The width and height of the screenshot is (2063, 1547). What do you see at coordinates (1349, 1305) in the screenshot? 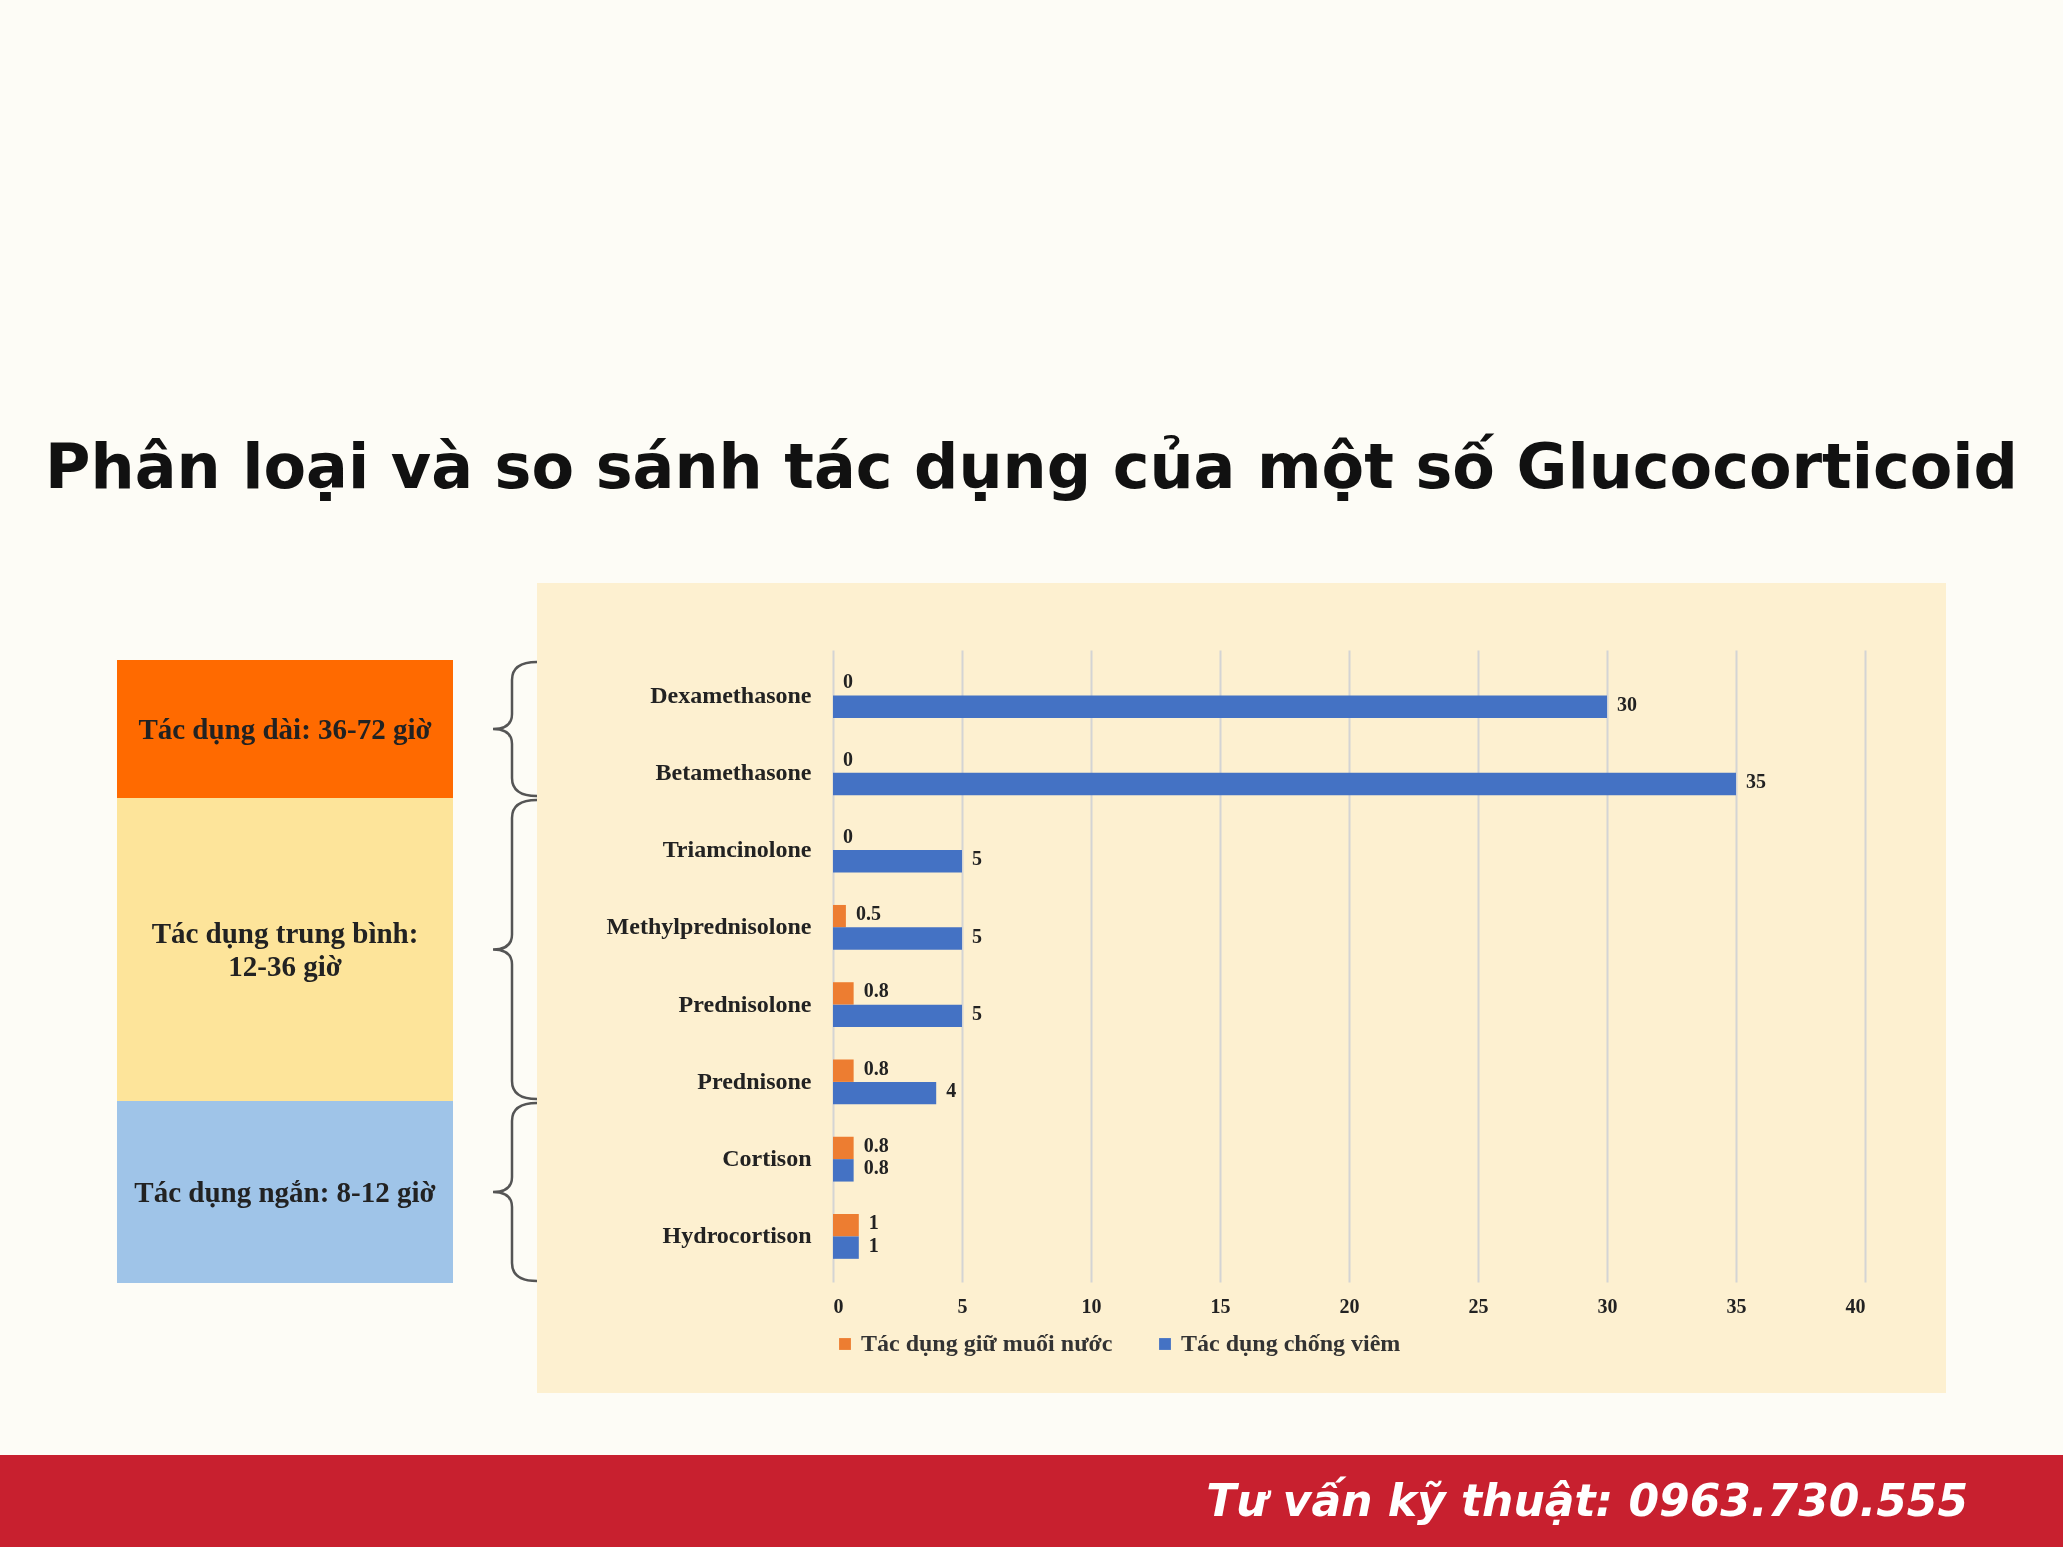
I see `x-tick-label: 20` at bounding box center [1349, 1305].